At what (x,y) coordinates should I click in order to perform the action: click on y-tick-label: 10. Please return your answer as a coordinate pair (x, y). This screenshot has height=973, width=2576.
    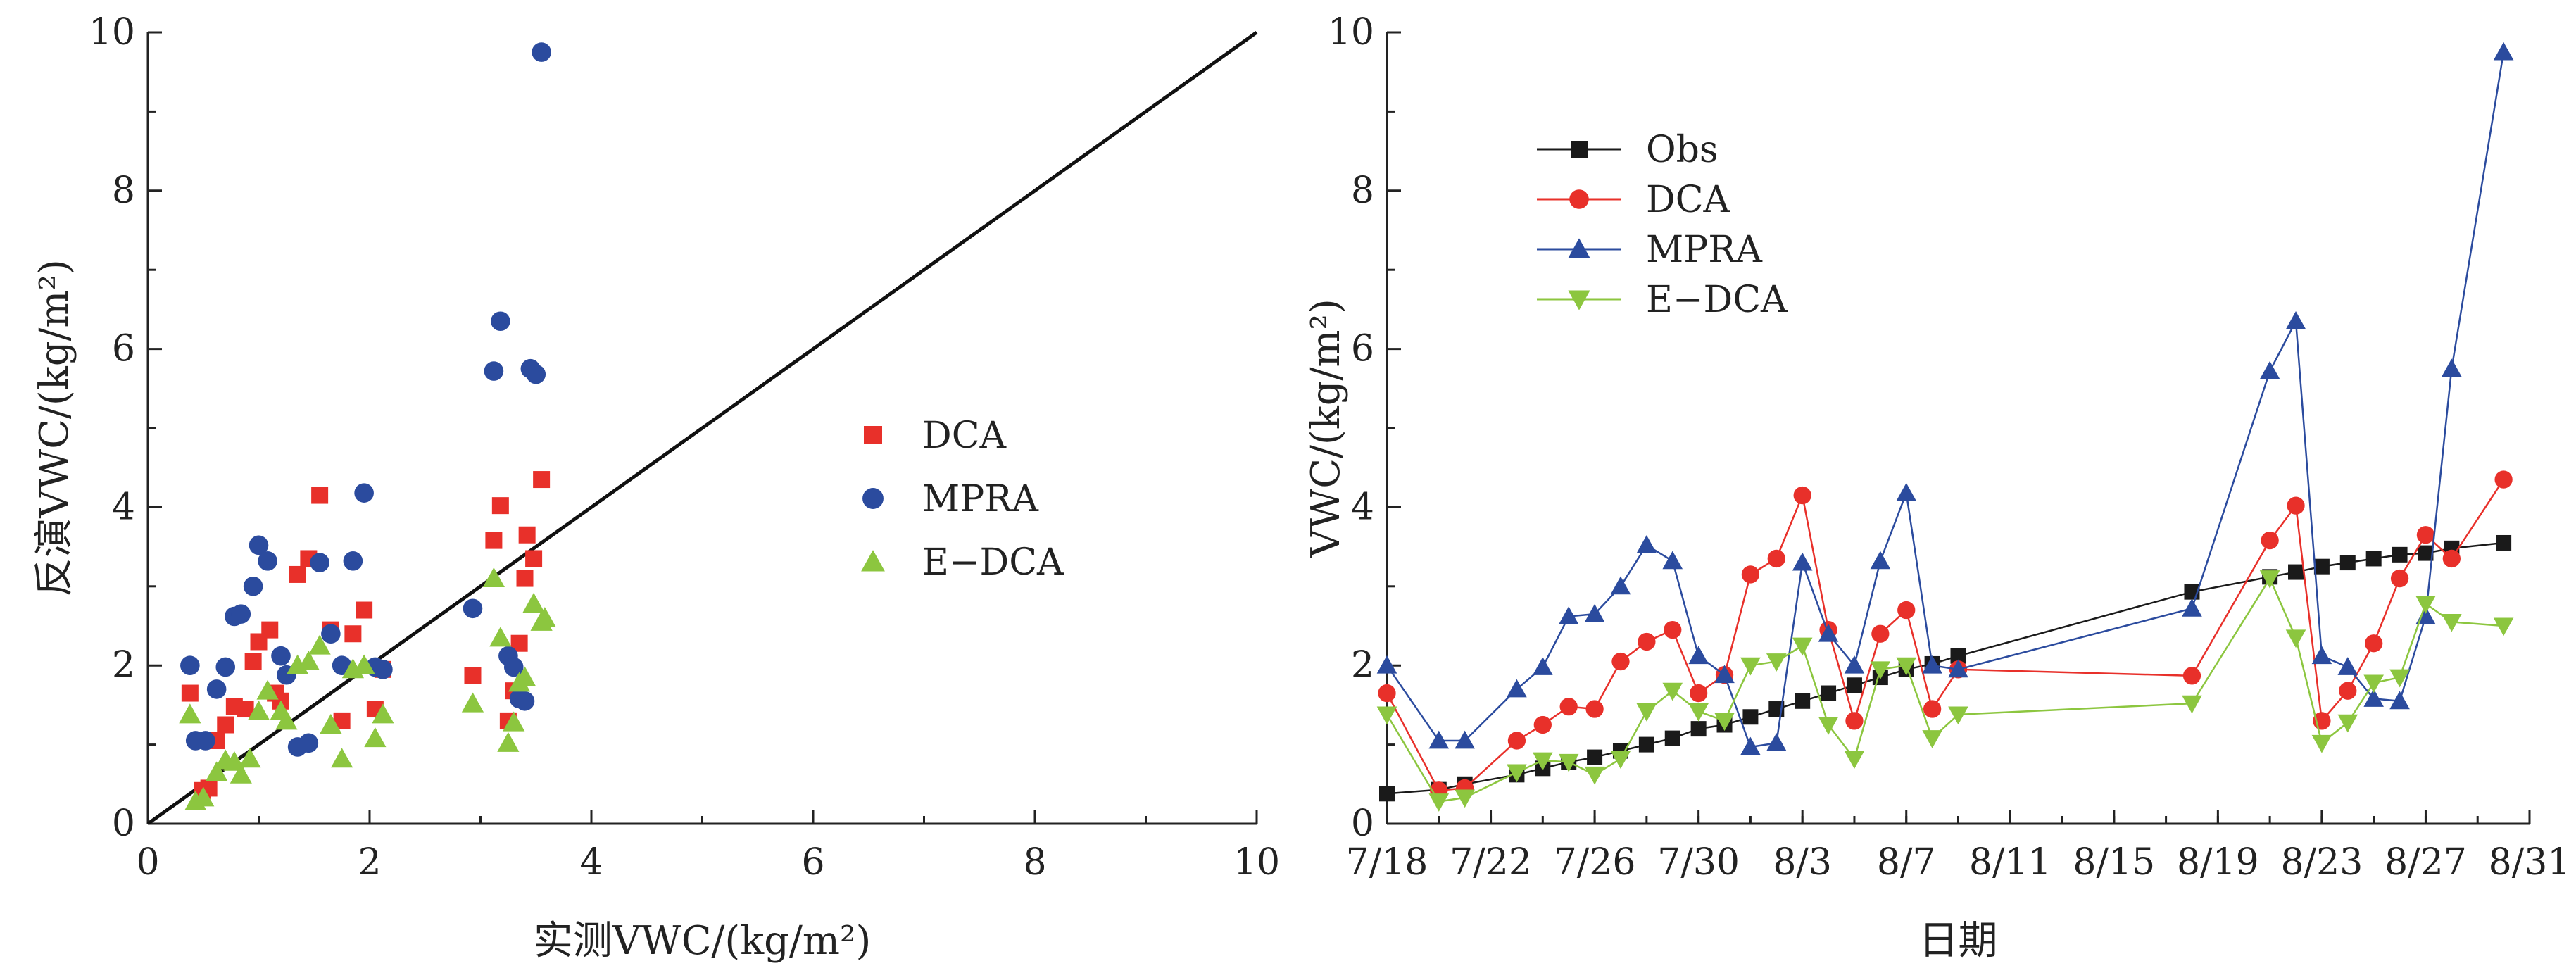
    Looking at the image, I should click on (112, 33).